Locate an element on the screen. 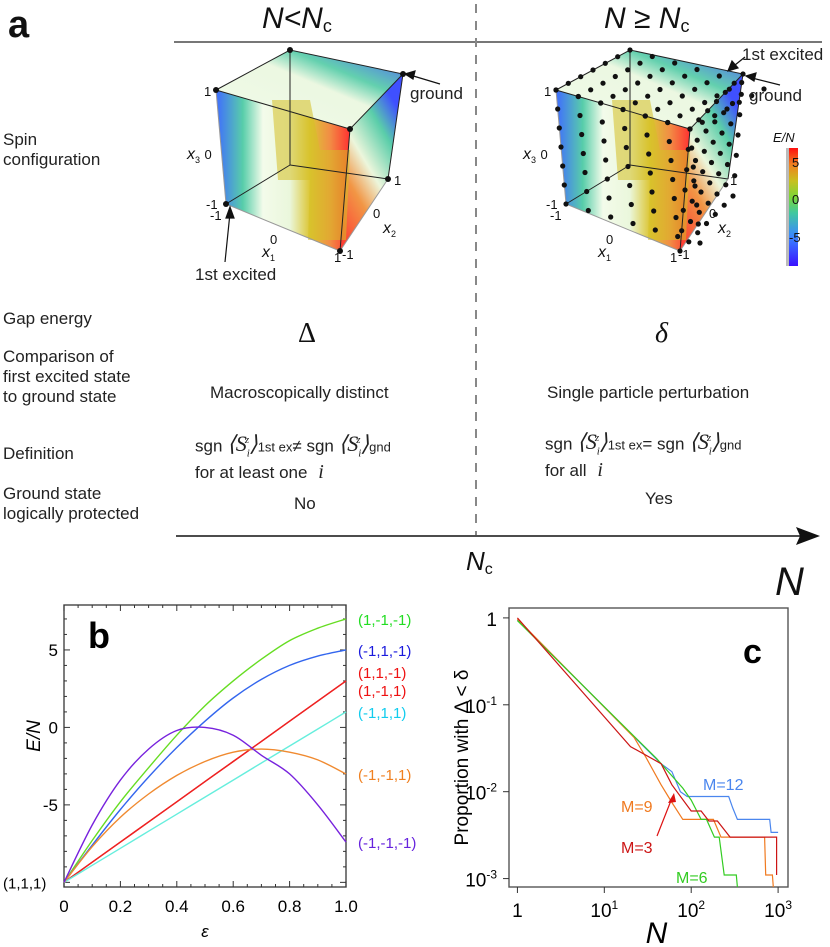 The width and height of the screenshot is (830, 947). legend-label: (1,-1,-1) is located at coordinates (384, 620).